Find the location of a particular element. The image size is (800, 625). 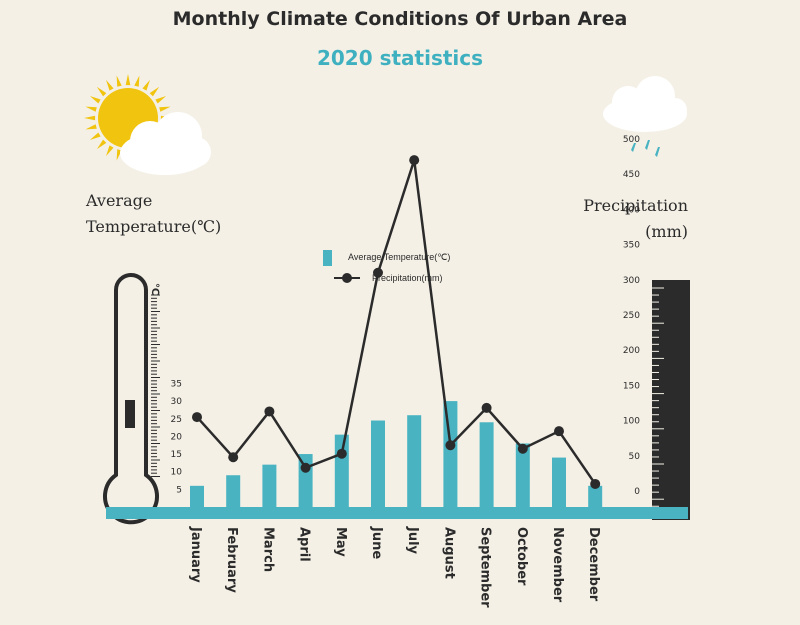

month-label: December is located at coordinates (593, 564).